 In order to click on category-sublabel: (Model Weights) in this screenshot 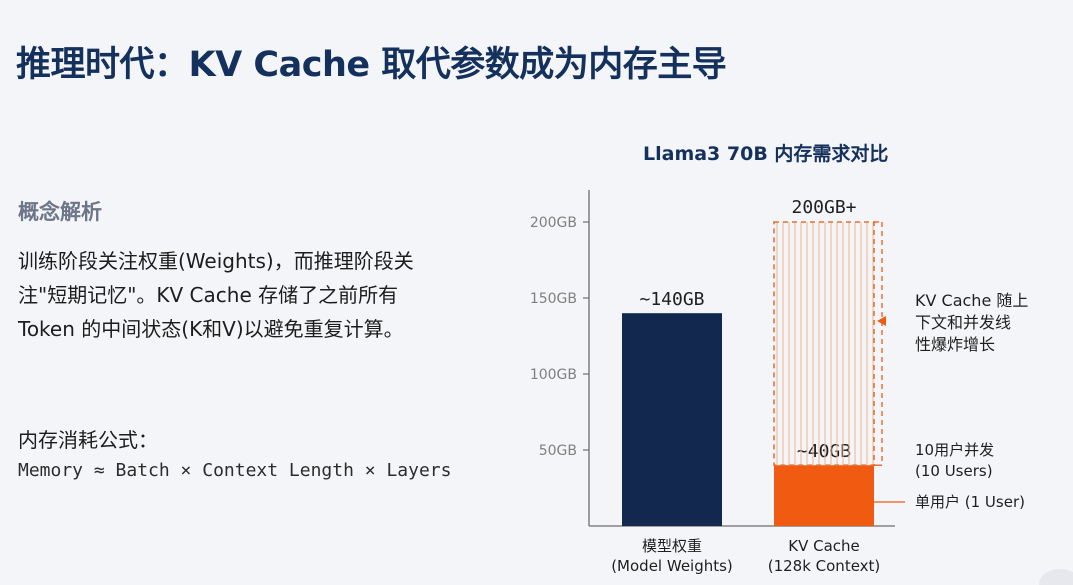, I will do `click(672, 566)`.